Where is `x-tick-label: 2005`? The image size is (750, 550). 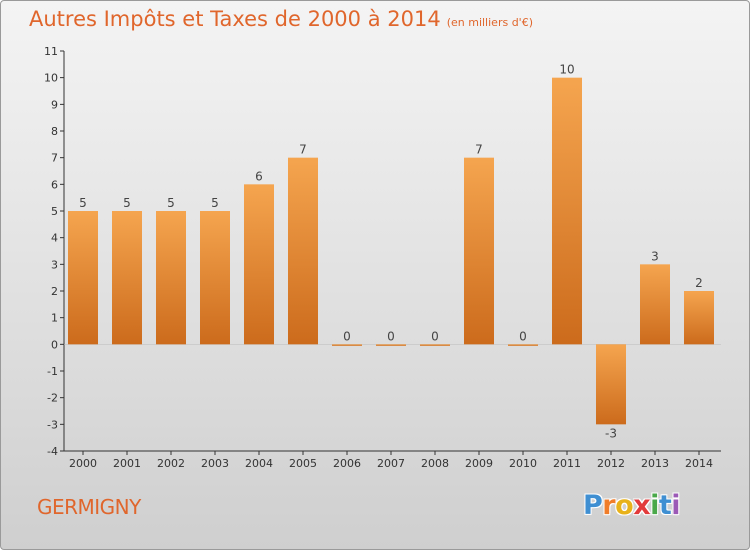
x-tick-label: 2005 is located at coordinates (303, 463).